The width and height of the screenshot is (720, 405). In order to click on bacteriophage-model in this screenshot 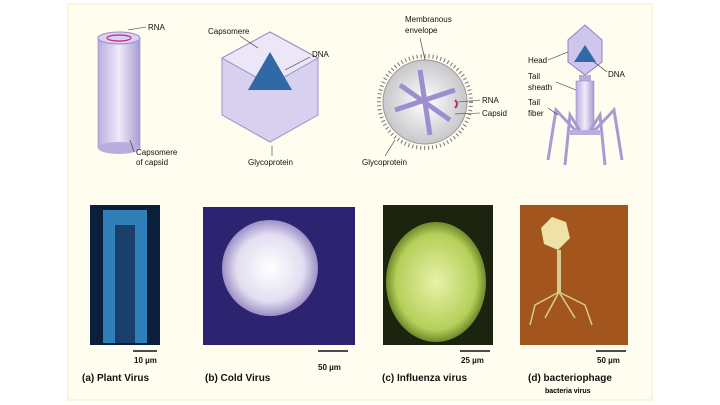, I will do `click(585, 95)`.